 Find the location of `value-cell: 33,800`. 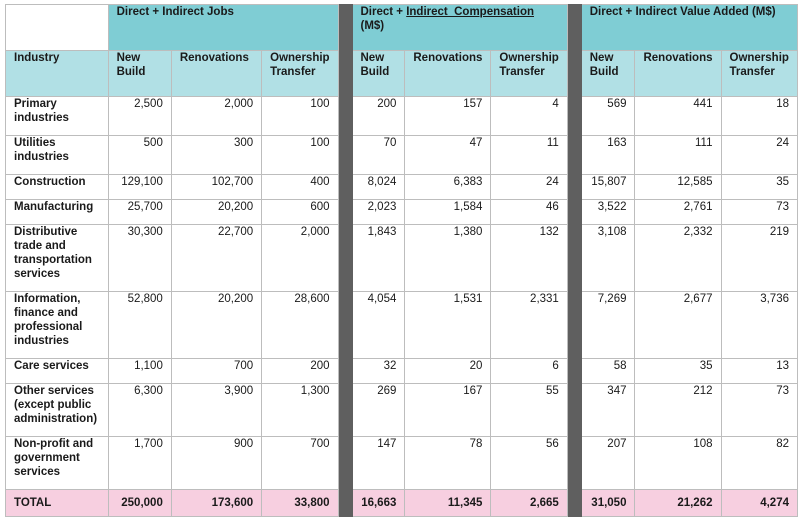

value-cell: 33,800 is located at coordinates (300, 503).